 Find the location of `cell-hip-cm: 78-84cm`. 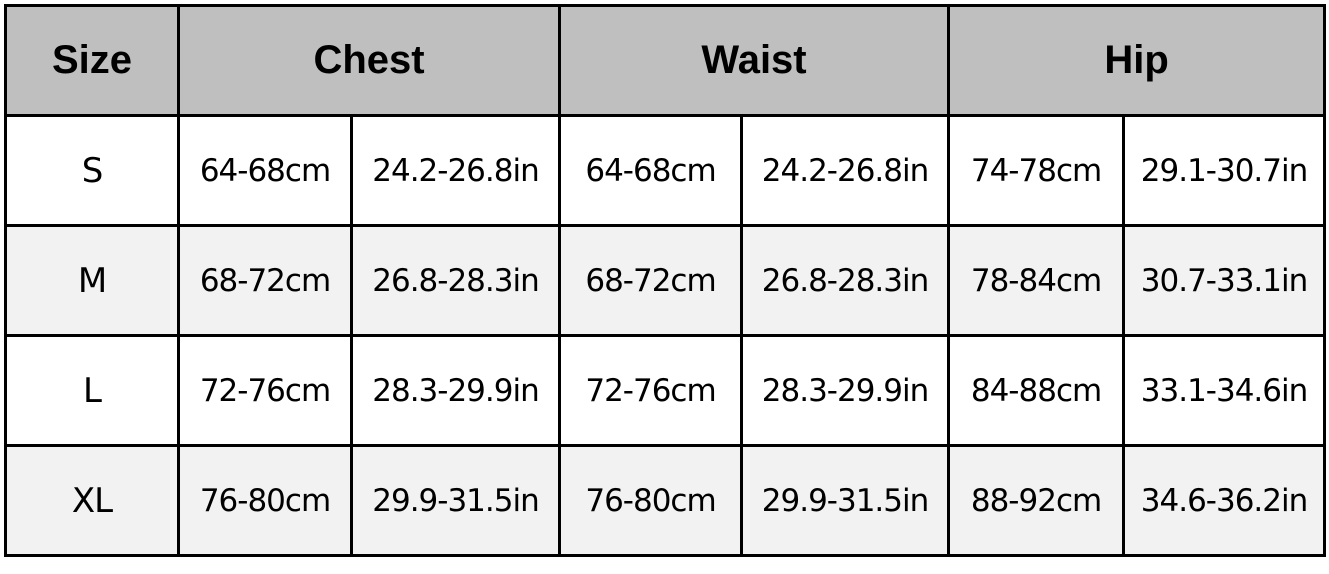

cell-hip-cm: 78-84cm is located at coordinates (1036, 280).